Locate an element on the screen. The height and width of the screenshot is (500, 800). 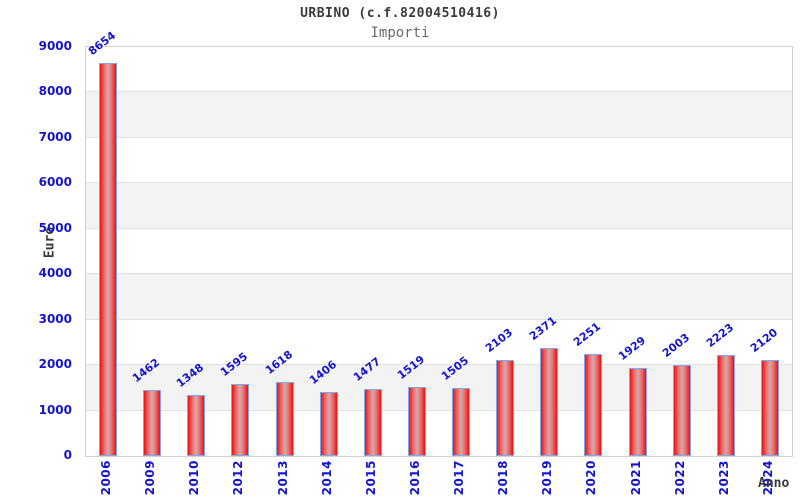
x-tick-label: 2010 is located at coordinates (194, 478).